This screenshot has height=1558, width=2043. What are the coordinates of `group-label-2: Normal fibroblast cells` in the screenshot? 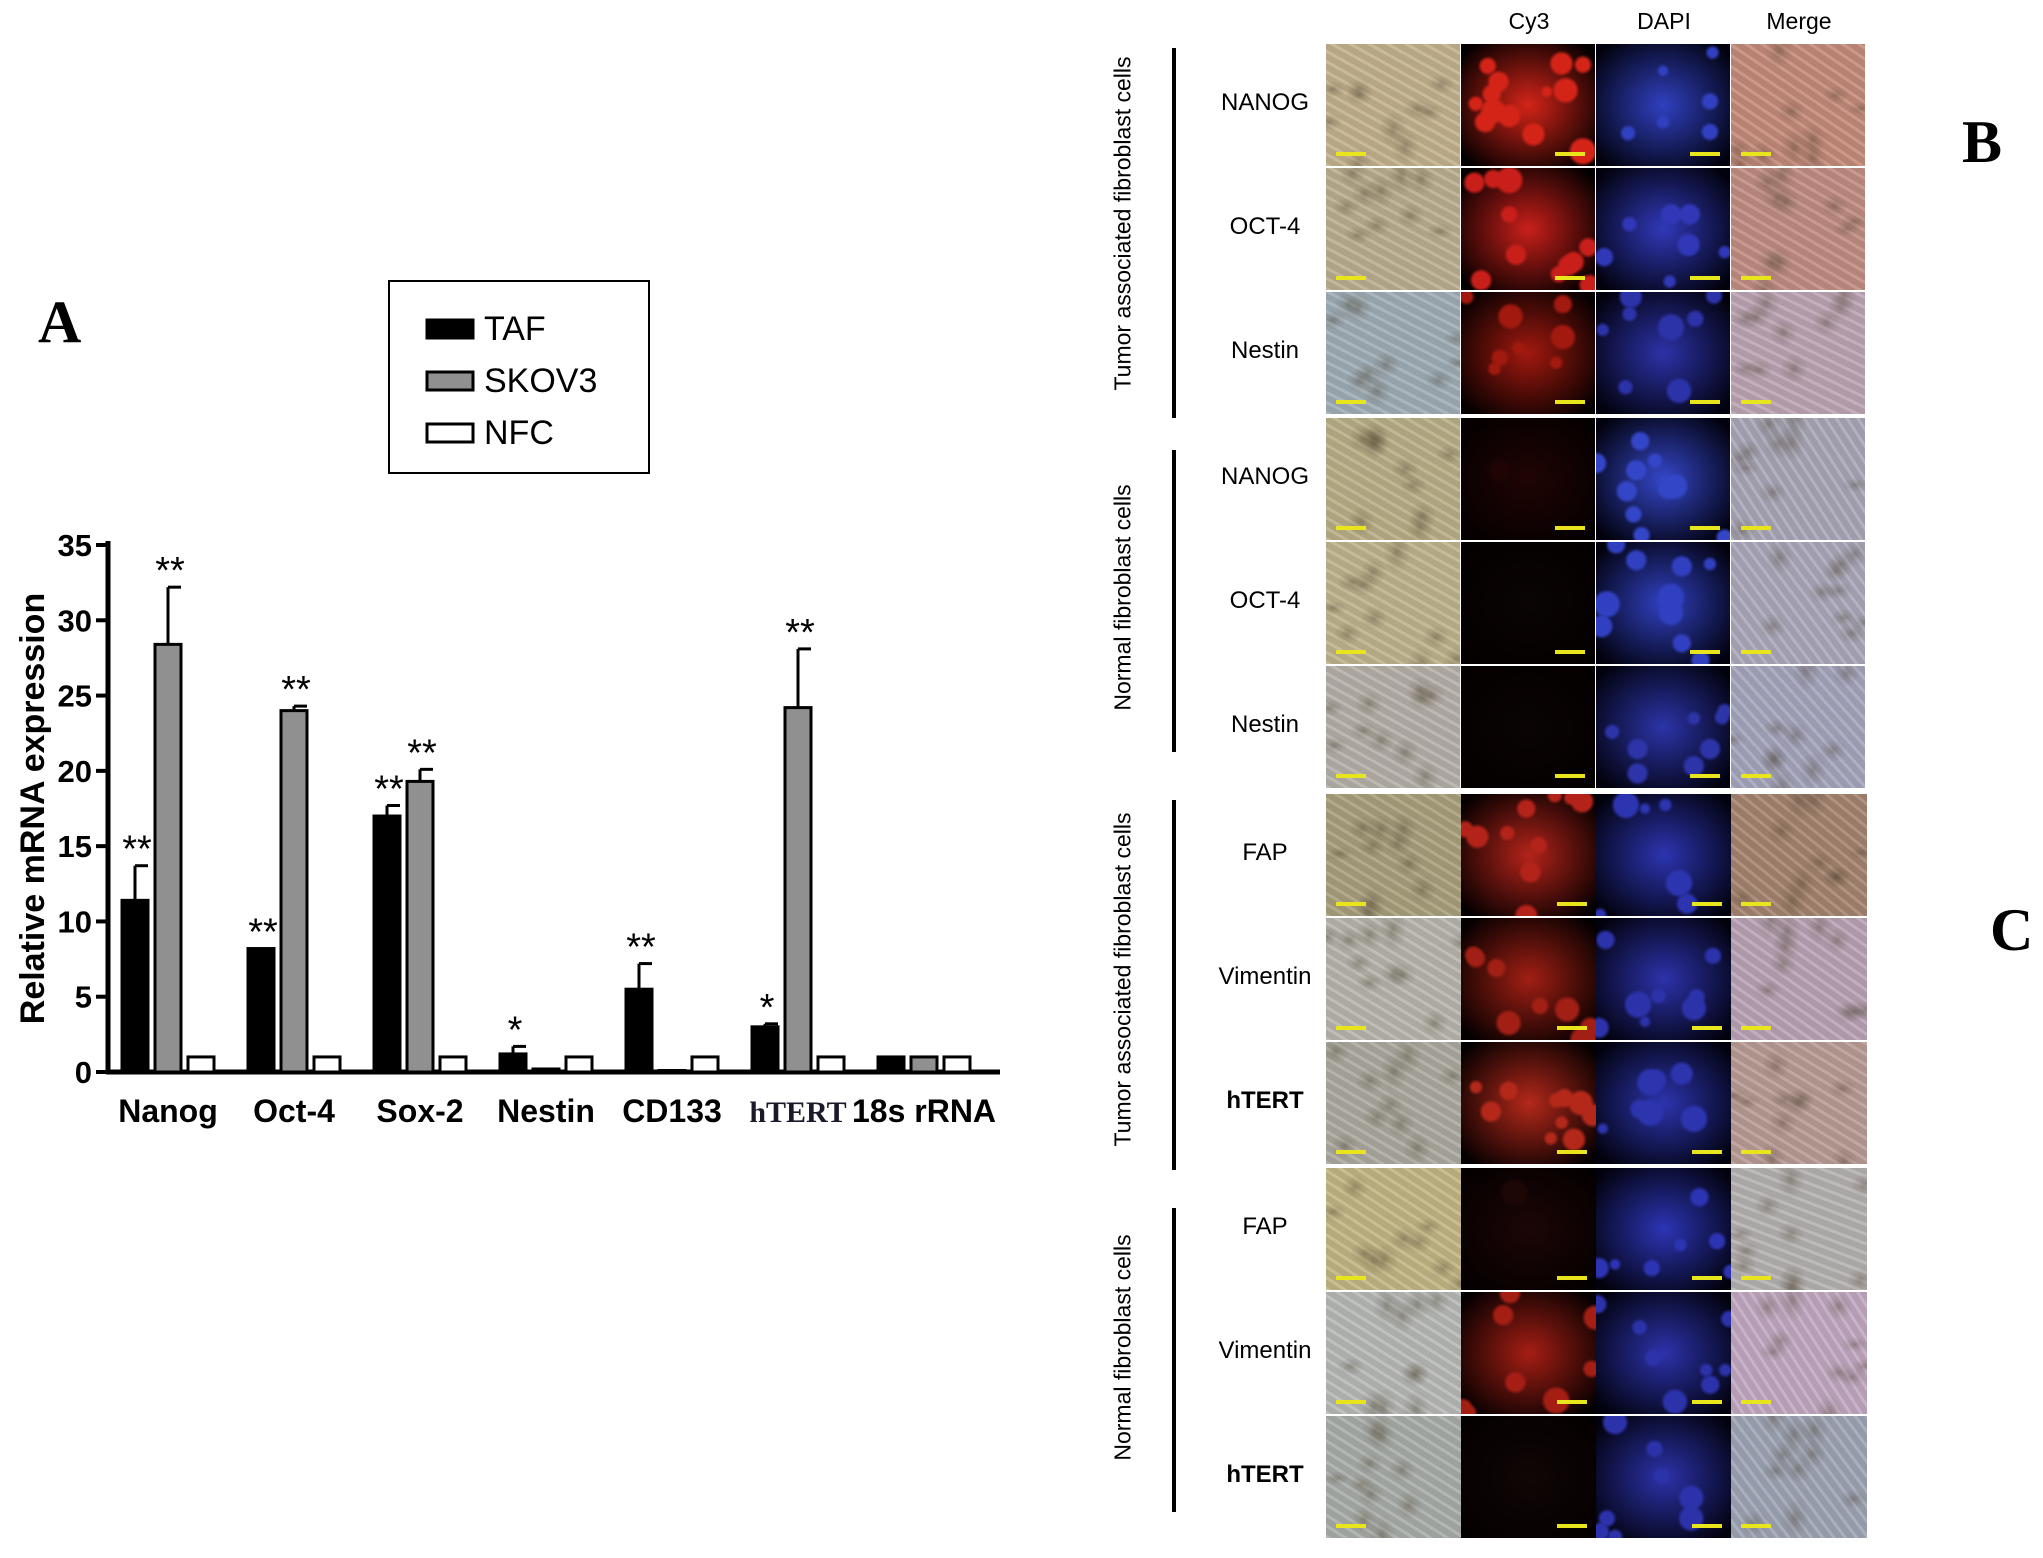 It's located at (1122, 597).